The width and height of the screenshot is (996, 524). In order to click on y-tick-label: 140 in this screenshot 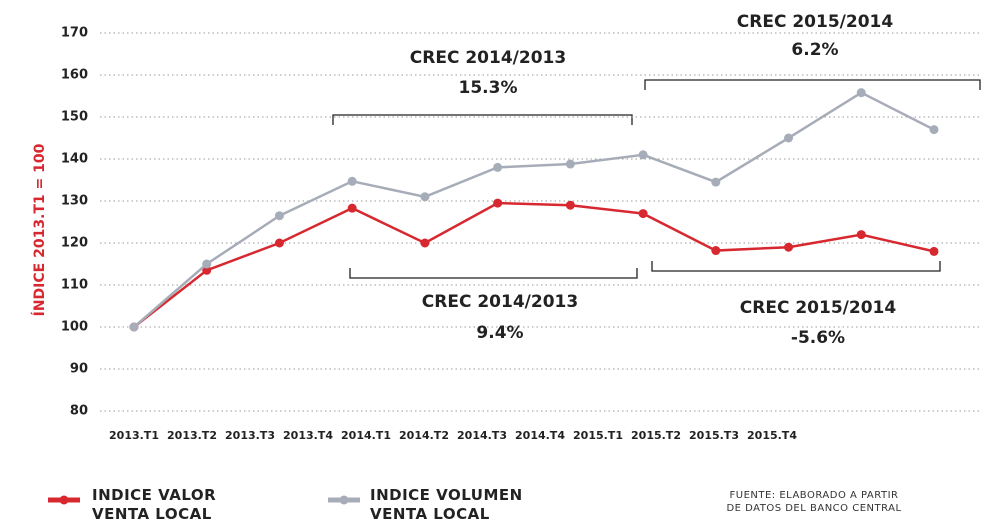, I will do `click(74, 159)`.